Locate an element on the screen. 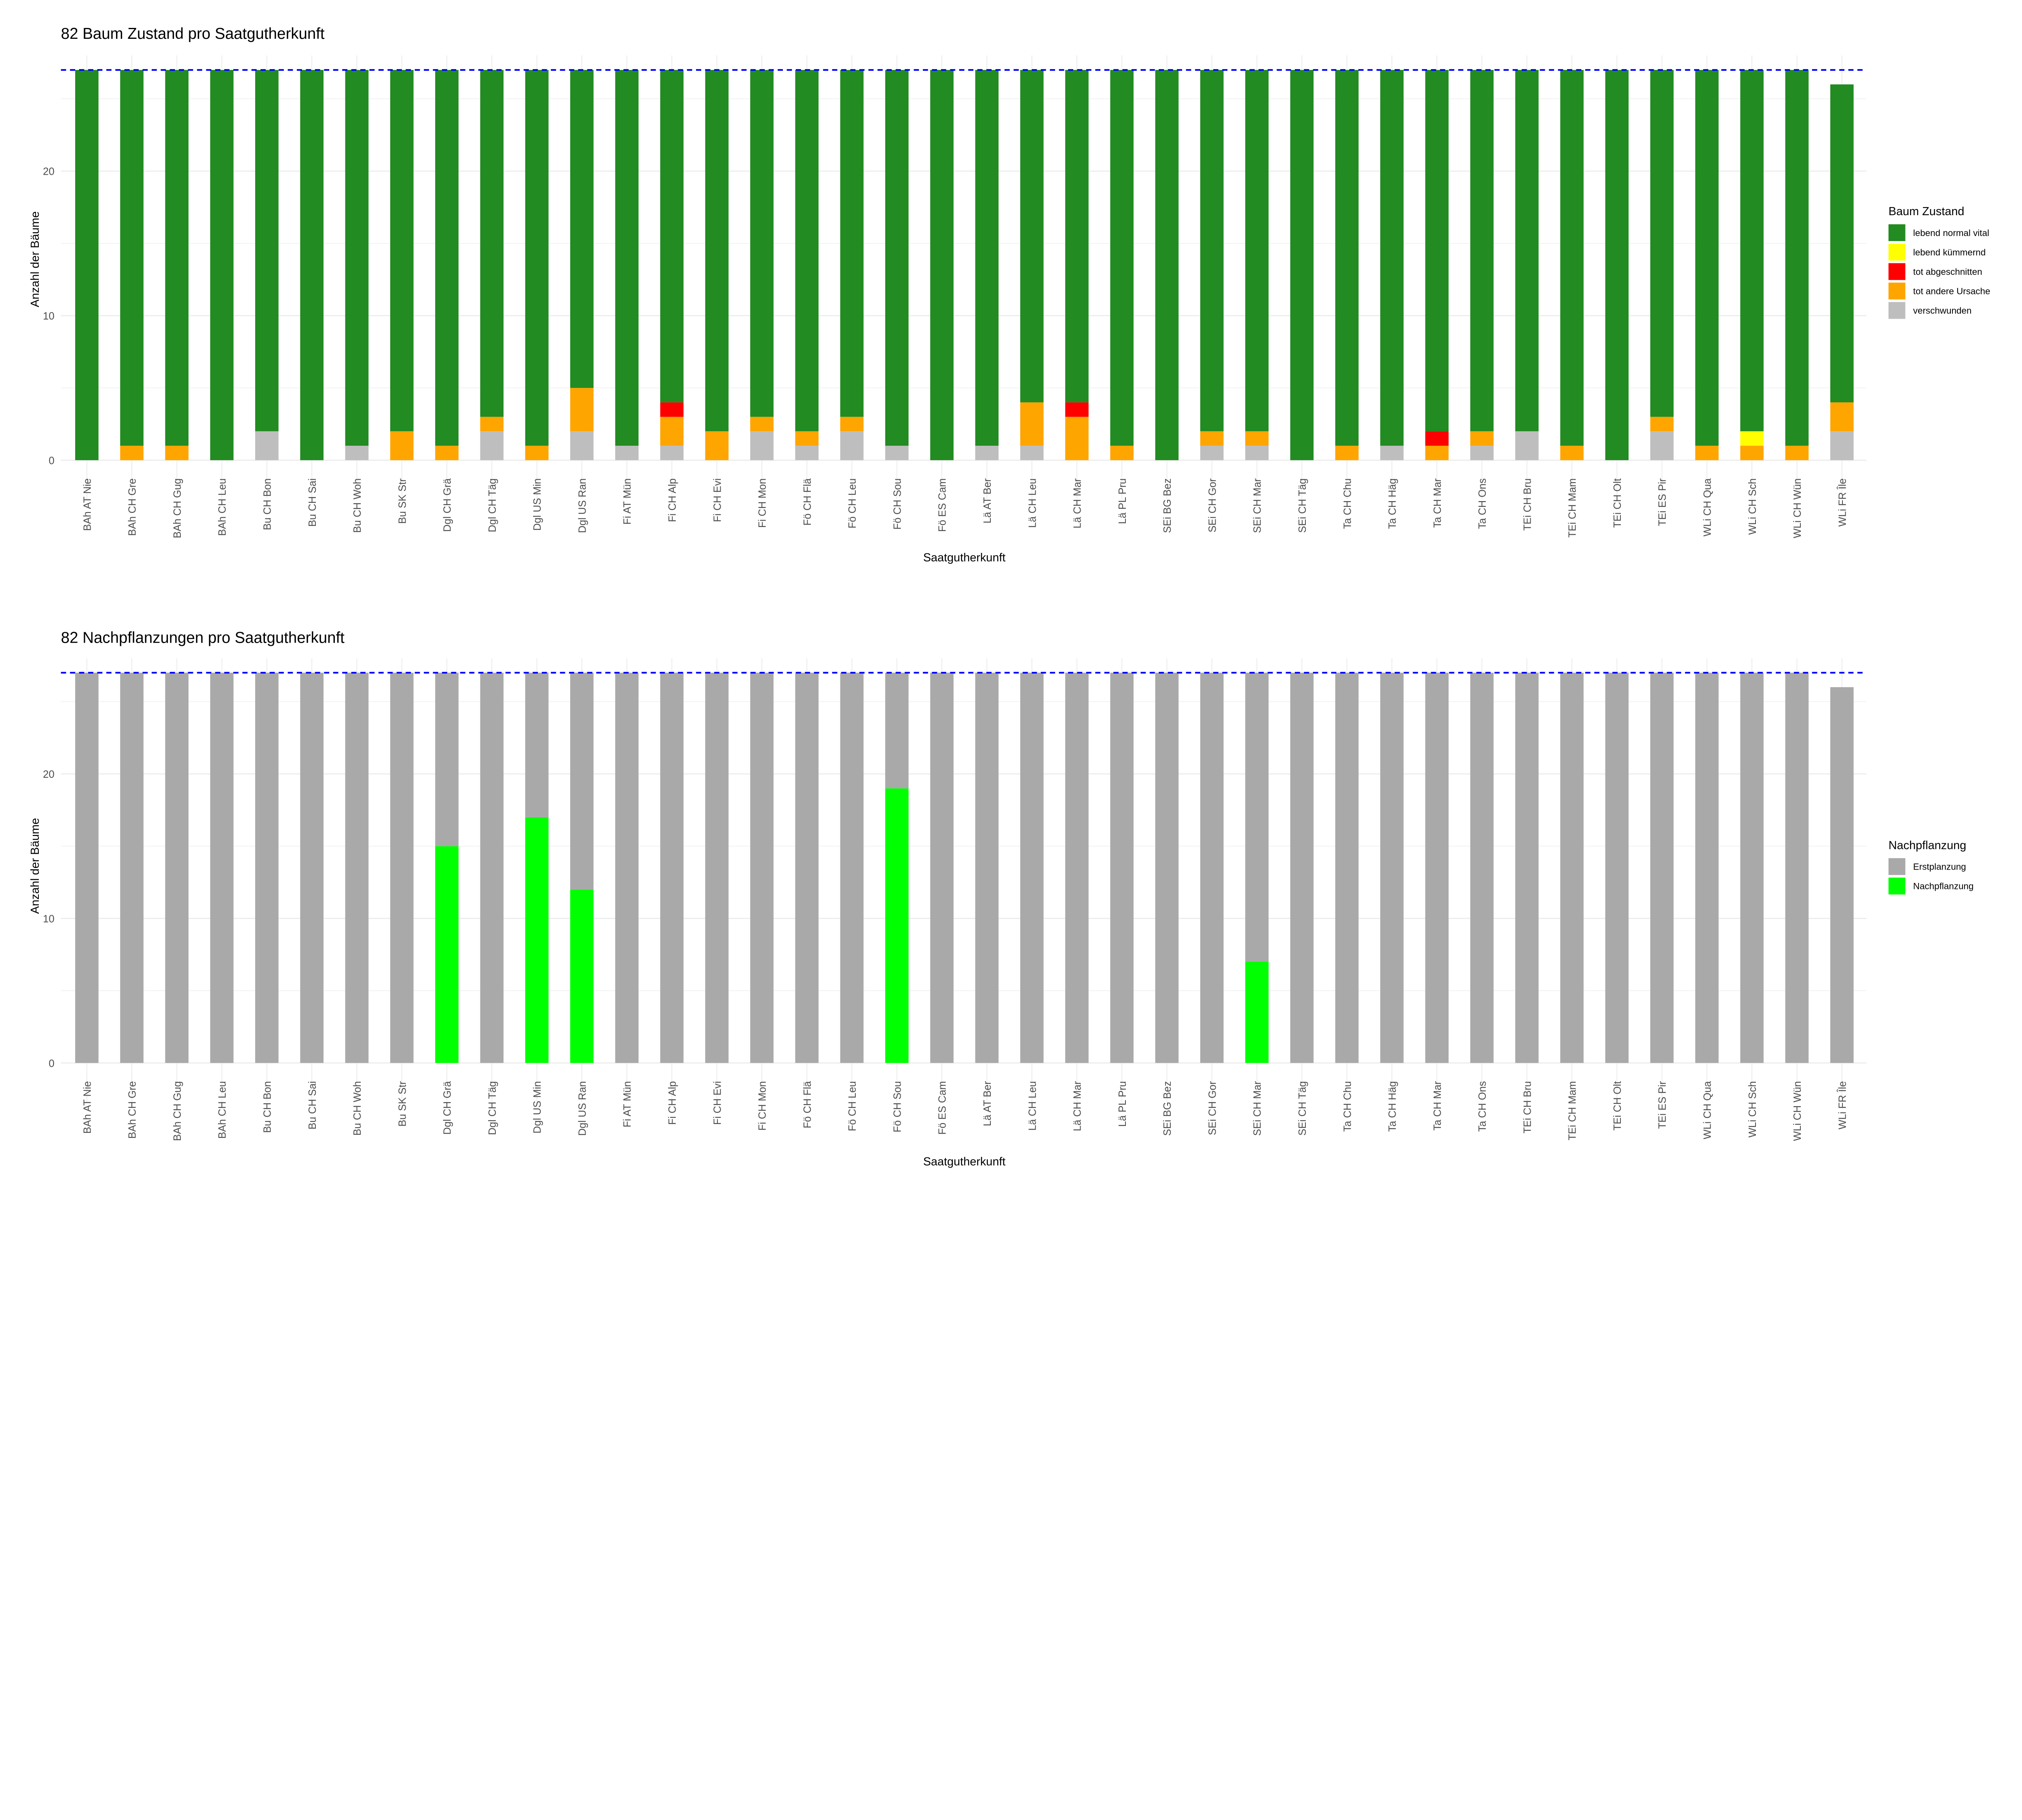 The image size is (2022, 1820). x-tick-label: Fö ES Cam is located at coordinates (942, 505).